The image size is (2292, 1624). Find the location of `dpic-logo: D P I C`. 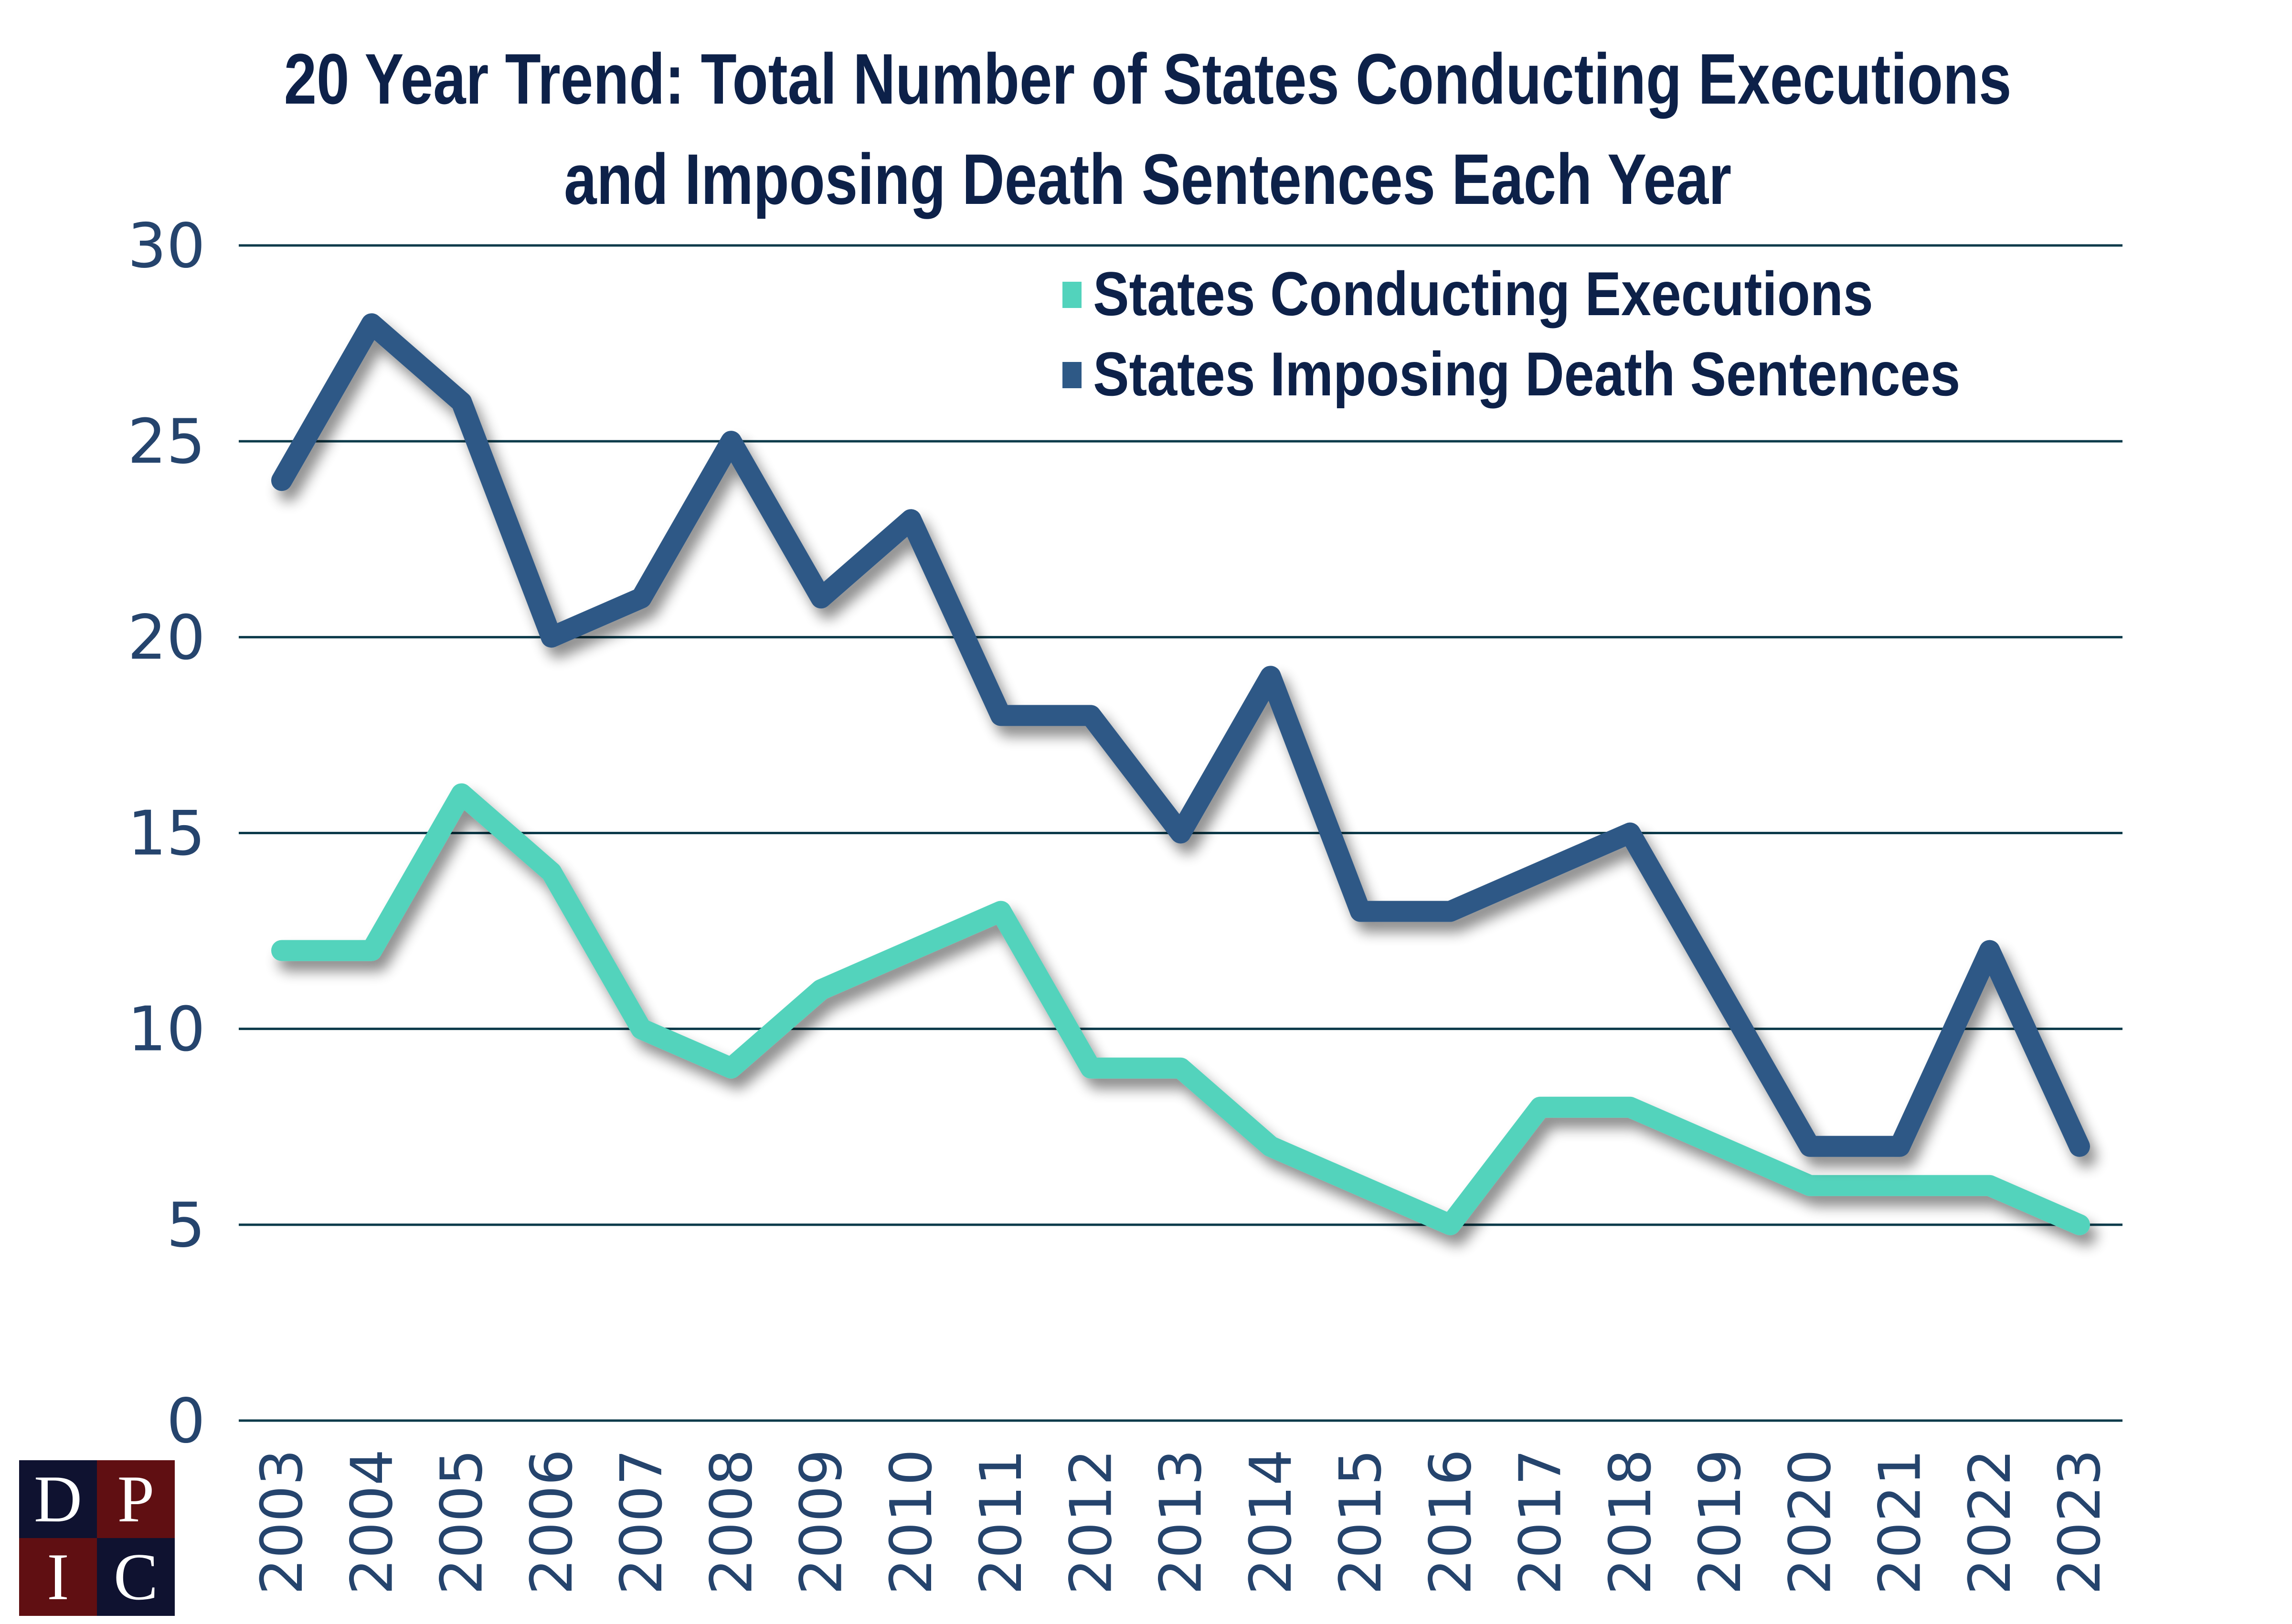

dpic-logo: D P I C is located at coordinates (97, 1538).